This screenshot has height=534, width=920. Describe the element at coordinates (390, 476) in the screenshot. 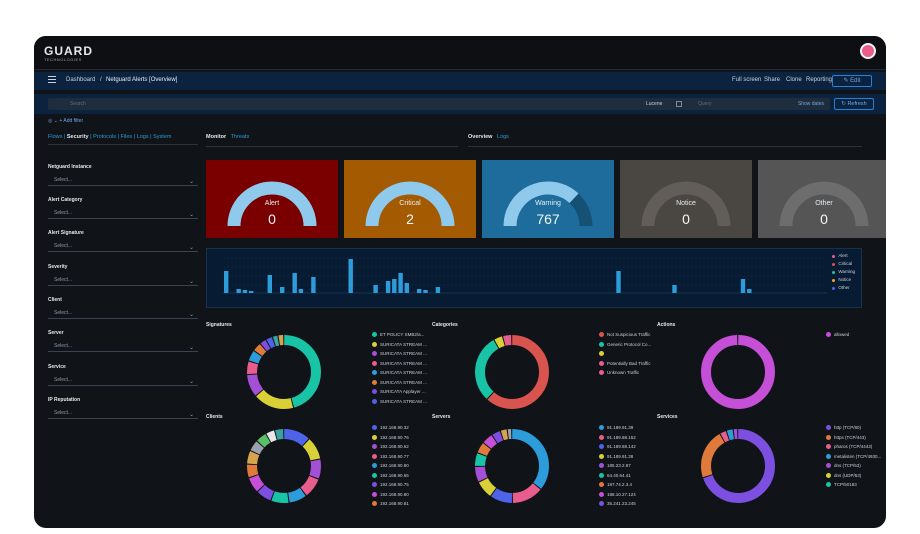

I see `legend-item: 192.168.90.65` at that location.